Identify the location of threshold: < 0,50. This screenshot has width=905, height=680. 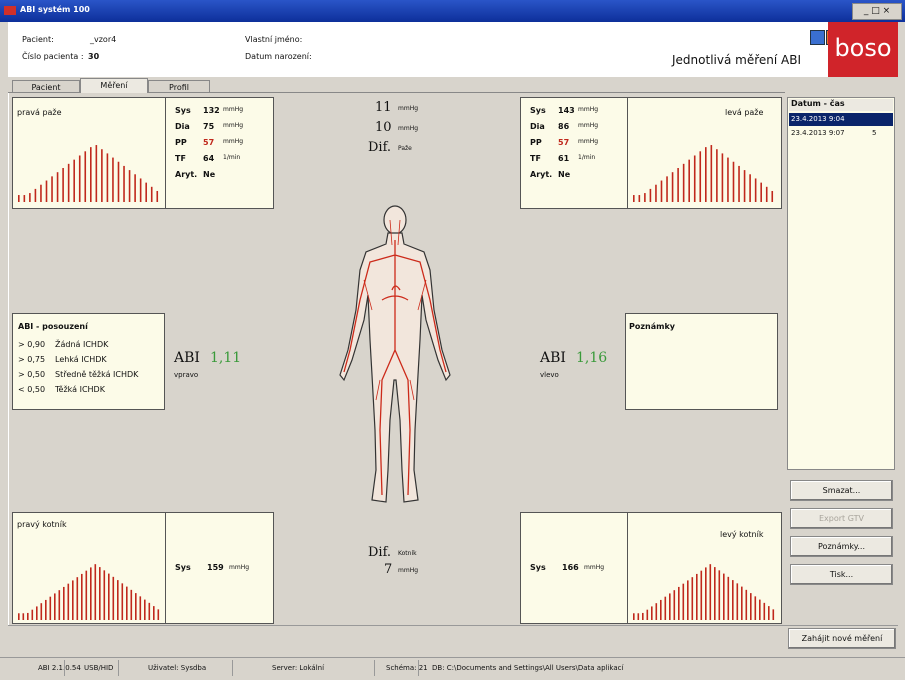
(32, 389).